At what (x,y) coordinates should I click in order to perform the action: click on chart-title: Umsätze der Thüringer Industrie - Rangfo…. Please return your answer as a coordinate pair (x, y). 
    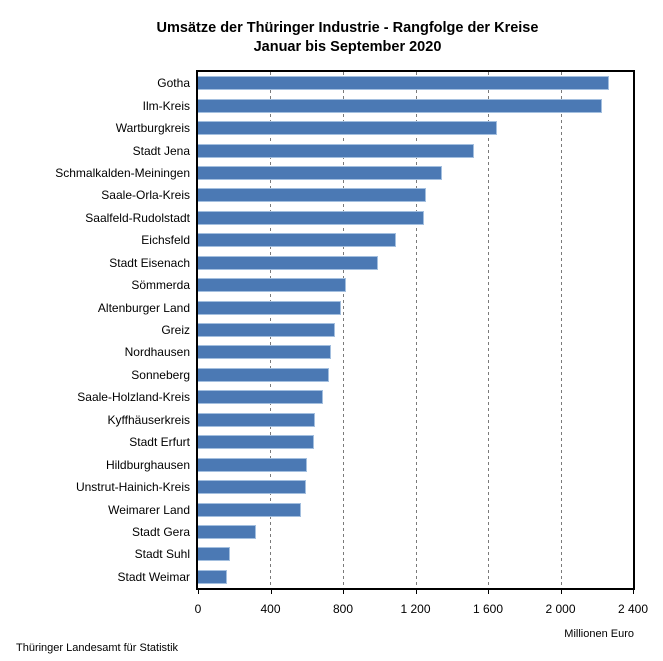
    Looking at the image, I should click on (347, 38).